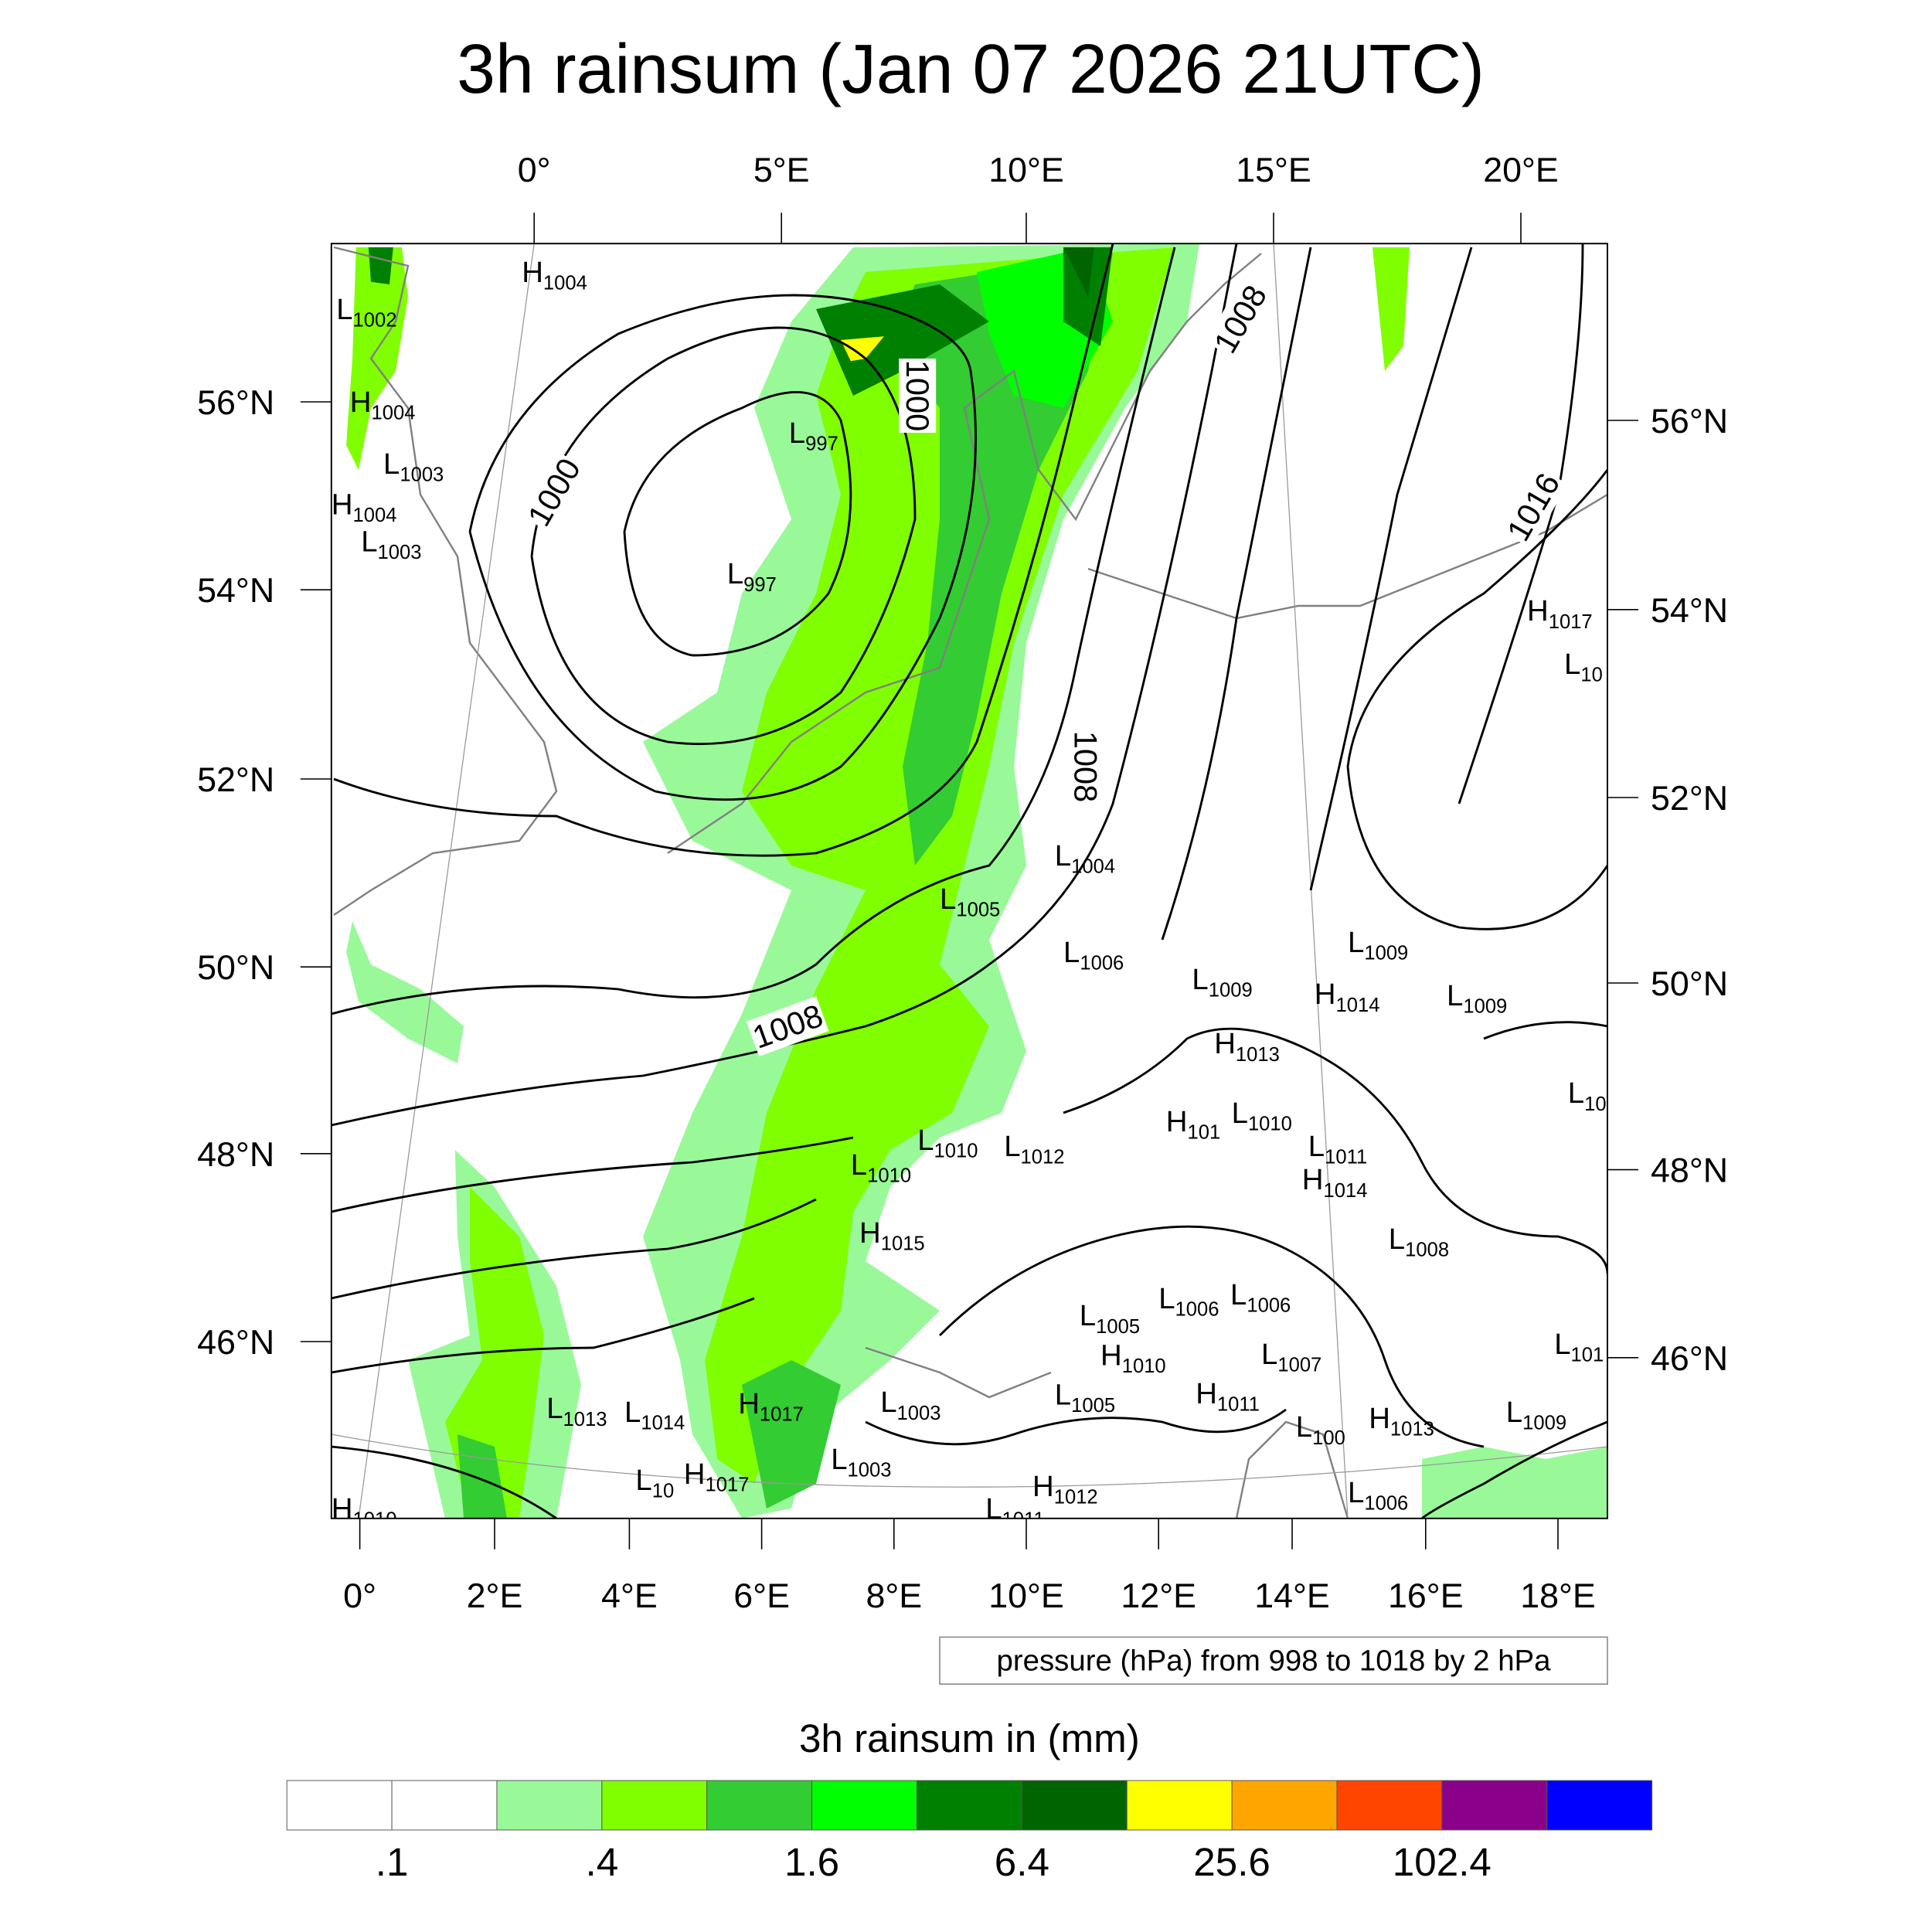 The width and height of the screenshot is (1932, 1932). Describe the element at coordinates (1427, 1250) in the screenshot. I see `pressure-center-value: 1008` at that location.